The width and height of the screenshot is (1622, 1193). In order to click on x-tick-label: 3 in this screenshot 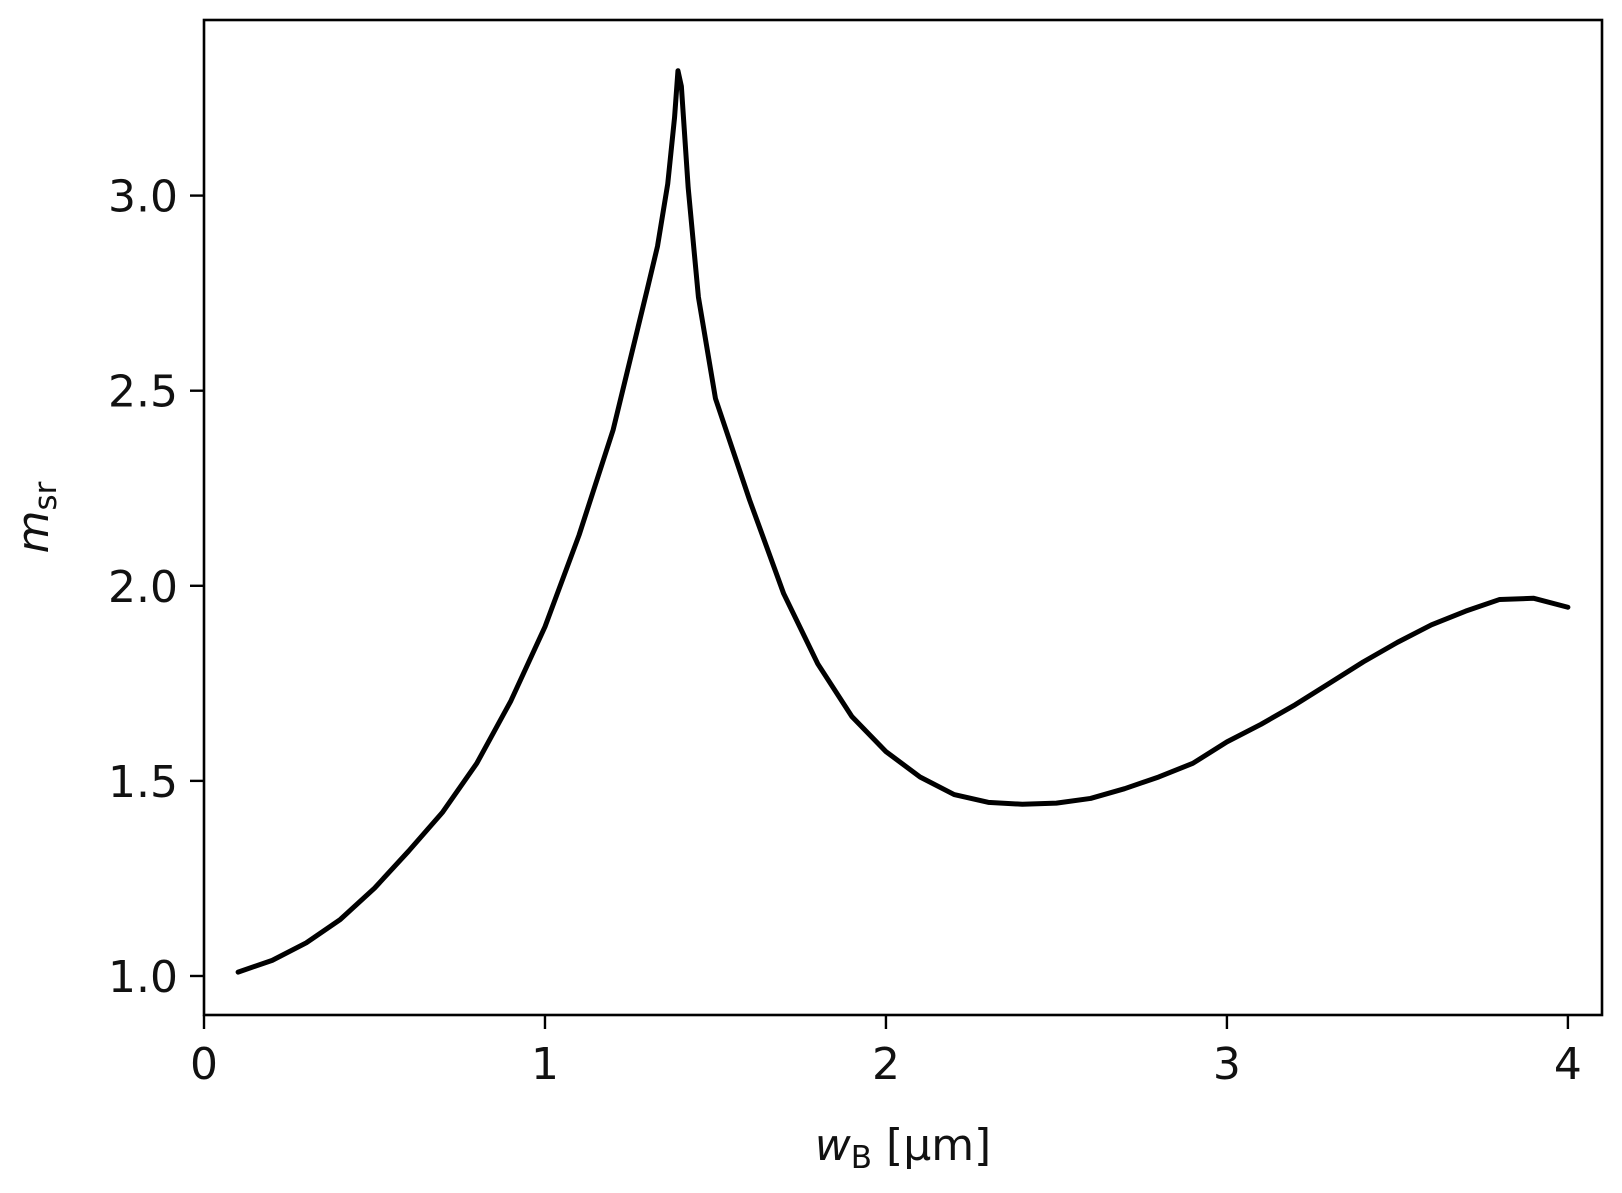, I will do `click(1227, 1064)`.